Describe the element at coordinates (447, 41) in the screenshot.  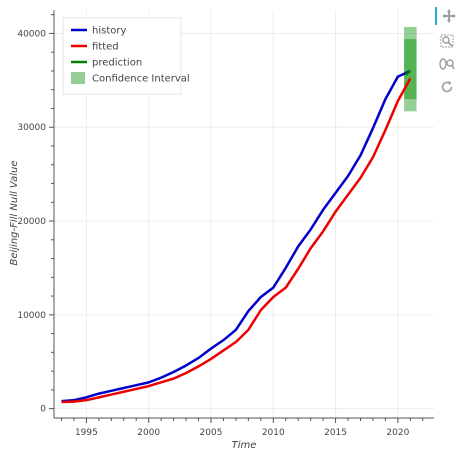
I see `box-zoom-icon` at that location.